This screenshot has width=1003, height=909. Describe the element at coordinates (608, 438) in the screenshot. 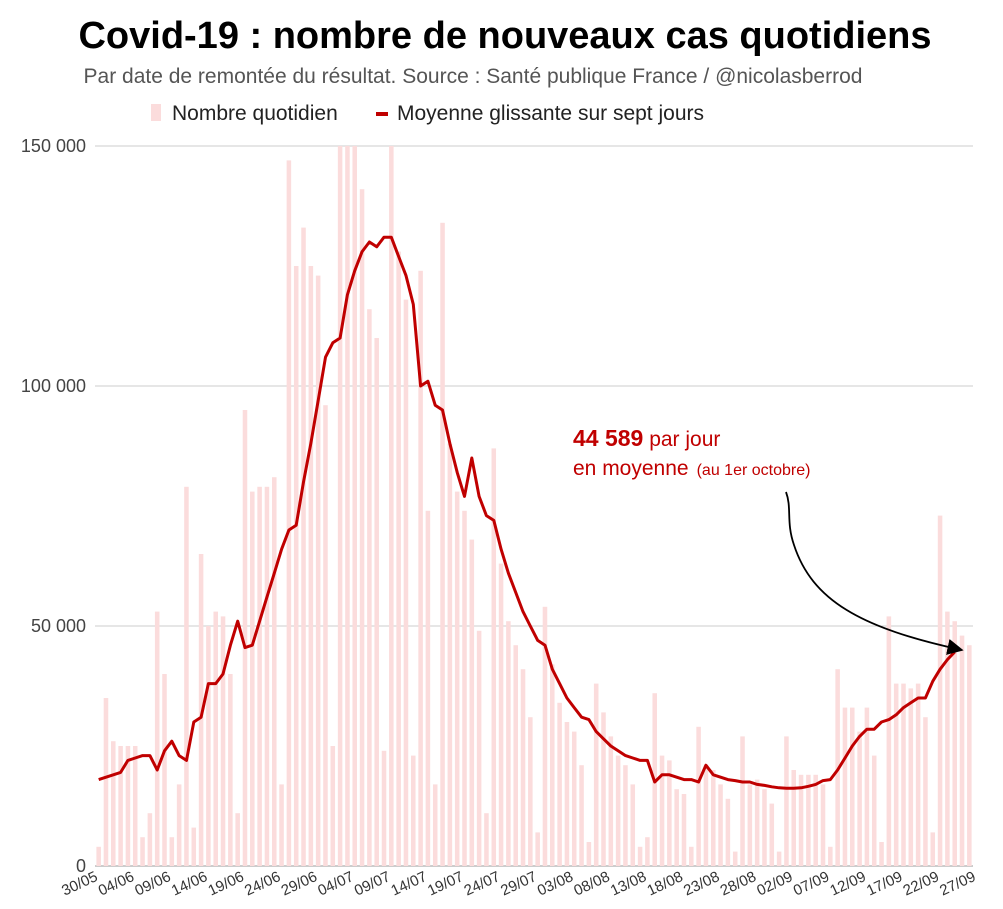

I see `annotation-value: 44 589` at that location.